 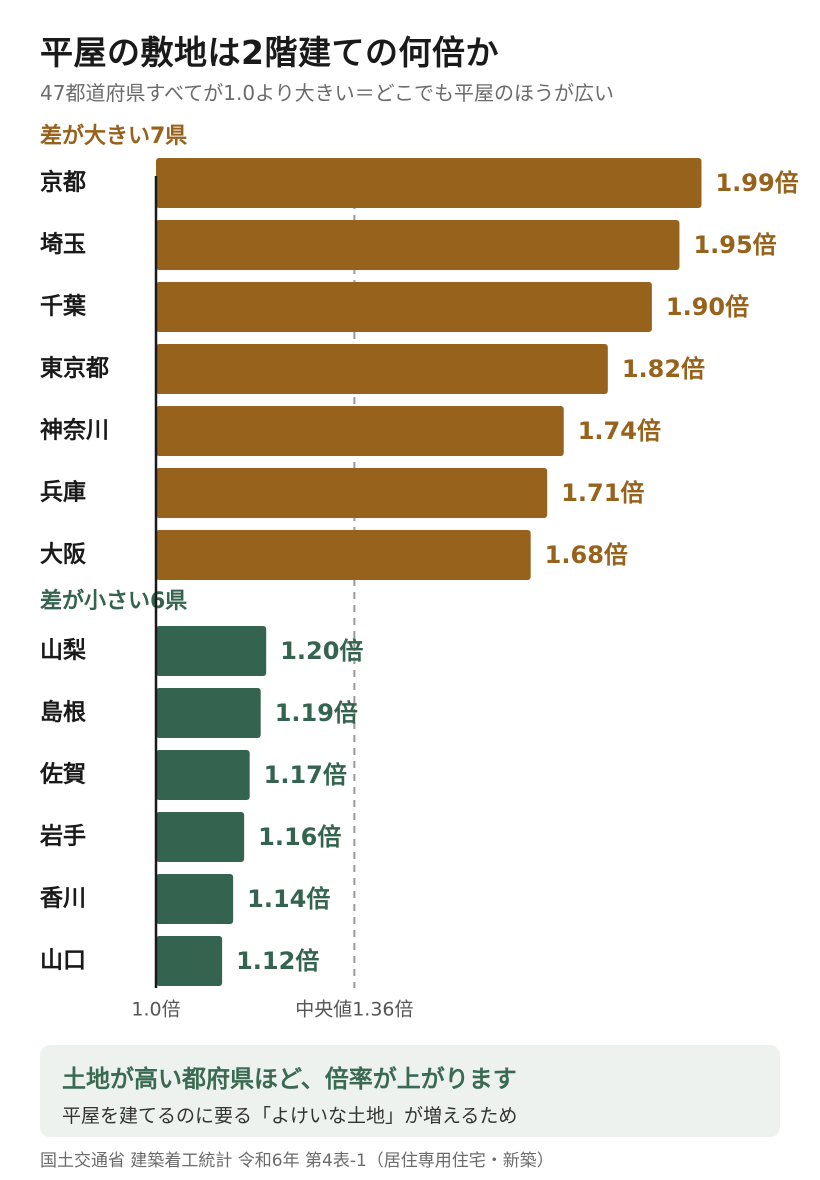 What do you see at coordinates (63, 245) in the screenshot?
I see `category-label: 埼玉` at bounding box center [63, 245].